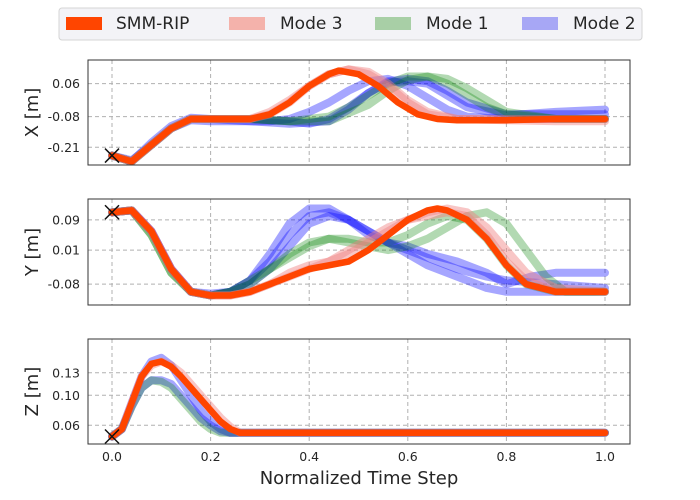  What do you see at coordinates (84, 23) in the screenshot?
I see `legend-swatch-smm-rip` at bounding box center [84, 23].